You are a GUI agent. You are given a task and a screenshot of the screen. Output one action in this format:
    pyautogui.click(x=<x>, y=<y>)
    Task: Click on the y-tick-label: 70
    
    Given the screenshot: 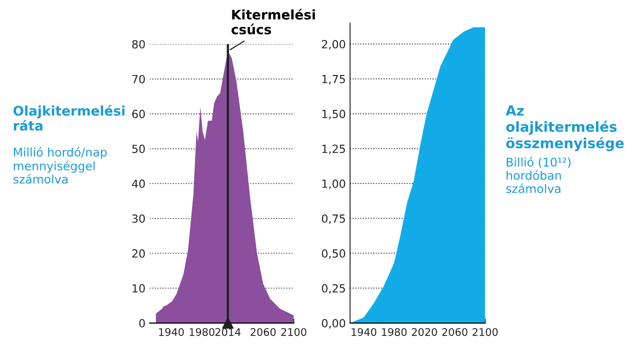 What is the action you would take?
    pyautogui.click(x=138, y=79)
    